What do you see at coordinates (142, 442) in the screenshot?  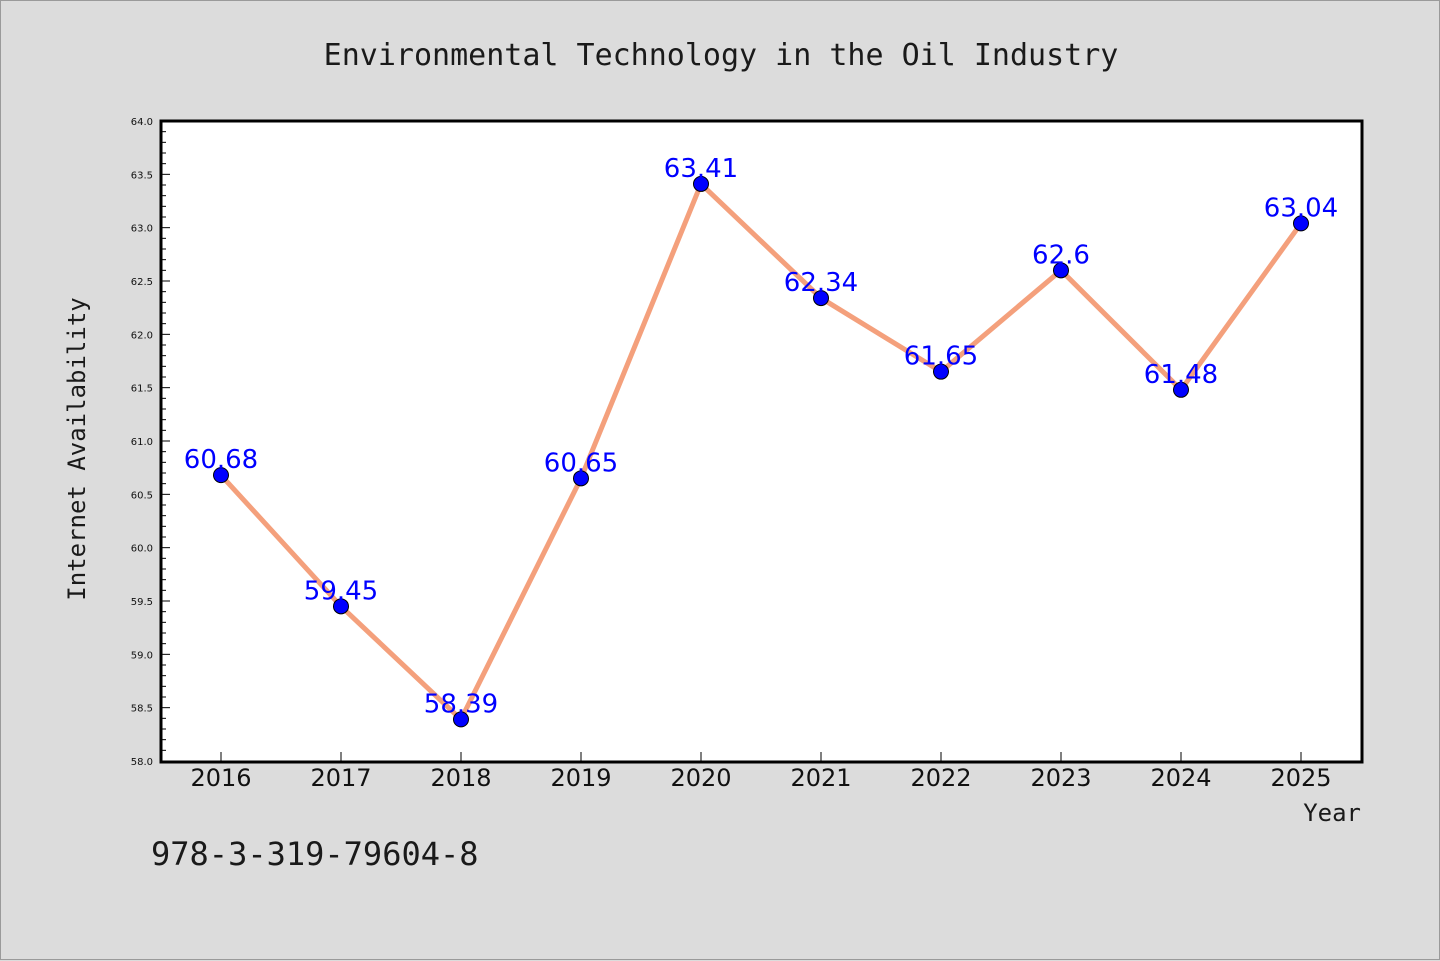 I see `y-tick-label: 61.0` at bounding box center [142, 442].